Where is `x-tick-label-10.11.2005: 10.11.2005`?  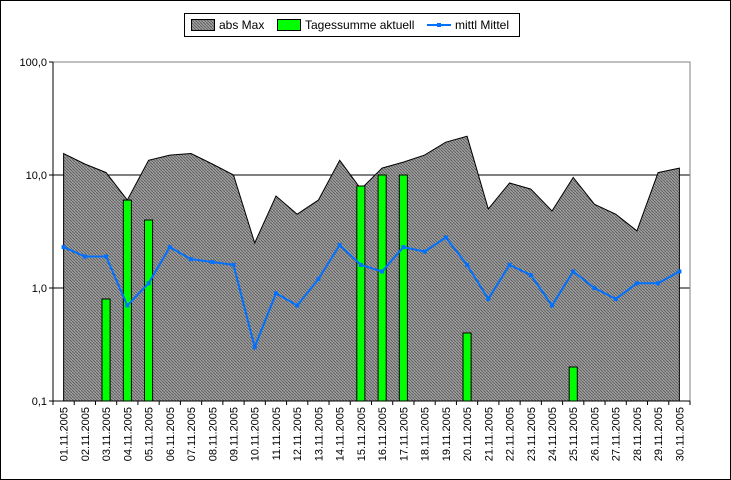
x-tick-label-10.11.2005: 10.11.2005 is located at coordinates (256, 434).